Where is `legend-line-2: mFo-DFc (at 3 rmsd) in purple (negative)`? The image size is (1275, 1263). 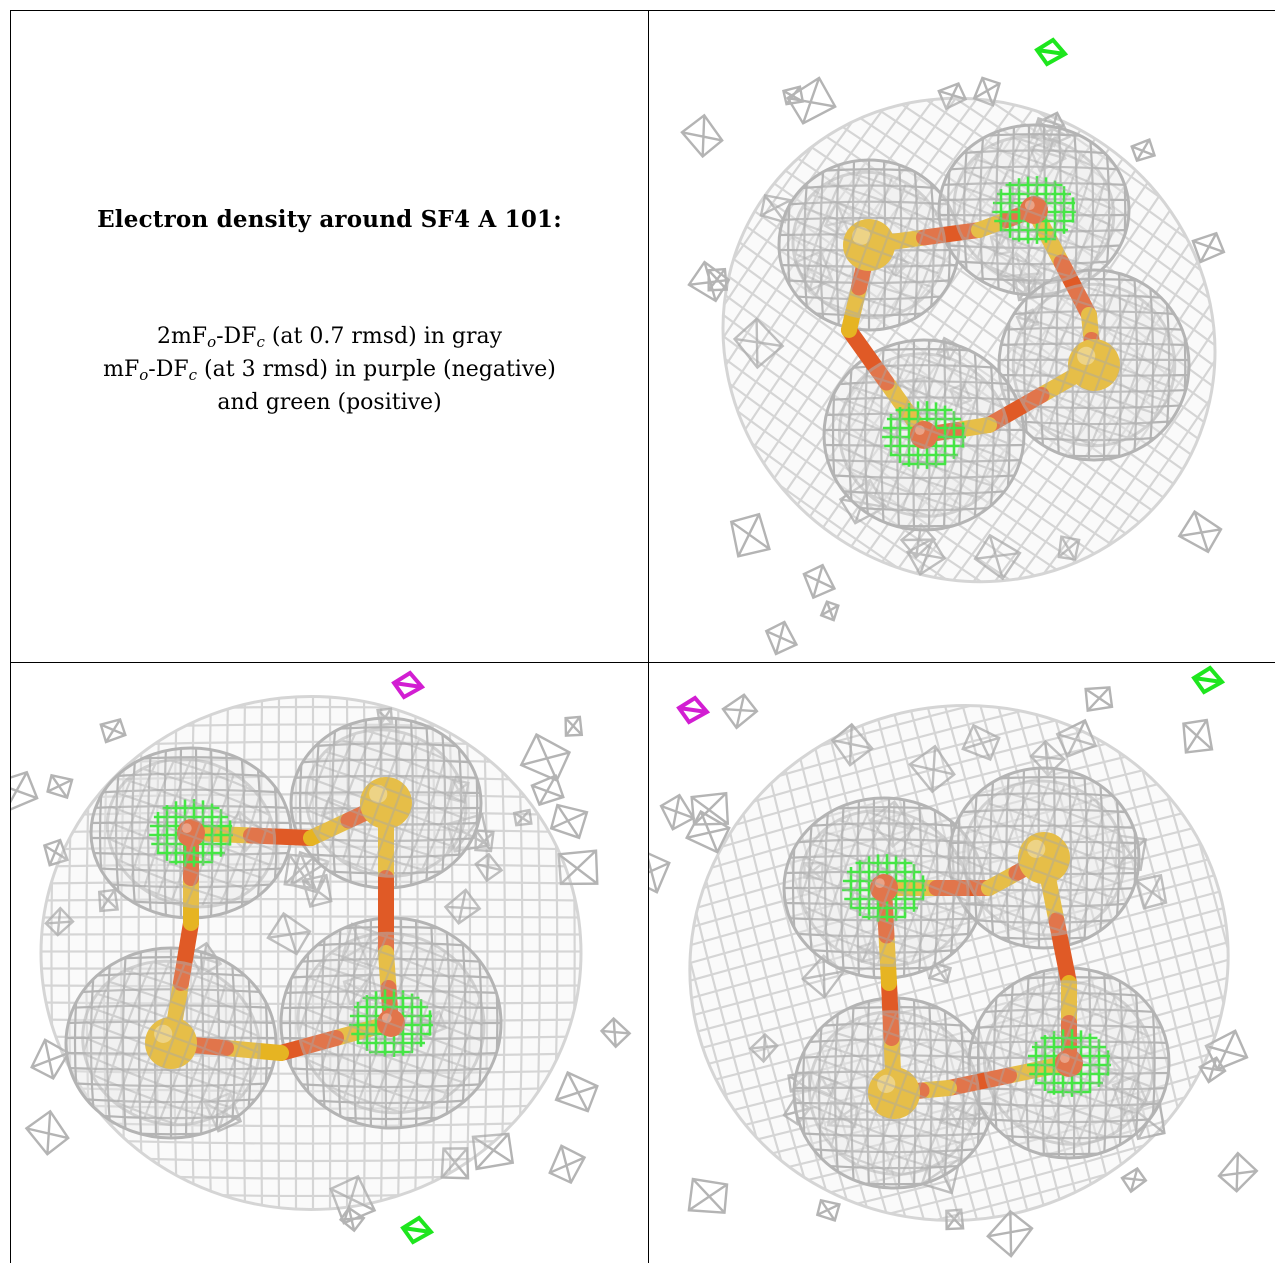
legend-line-2: mFo-DFc (at 3 rmsd) in purple (negative) is located at coordinates (329, 370).